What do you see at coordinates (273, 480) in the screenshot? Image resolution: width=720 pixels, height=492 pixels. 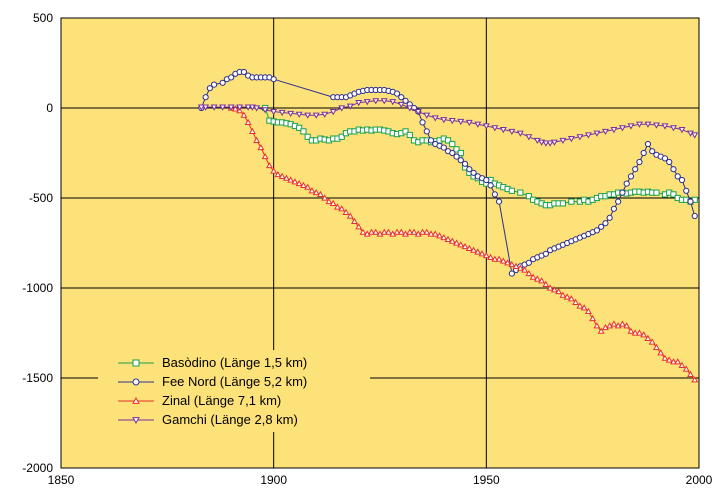 I see `x-tick-label: 1900` at bounding box center [273, 480].